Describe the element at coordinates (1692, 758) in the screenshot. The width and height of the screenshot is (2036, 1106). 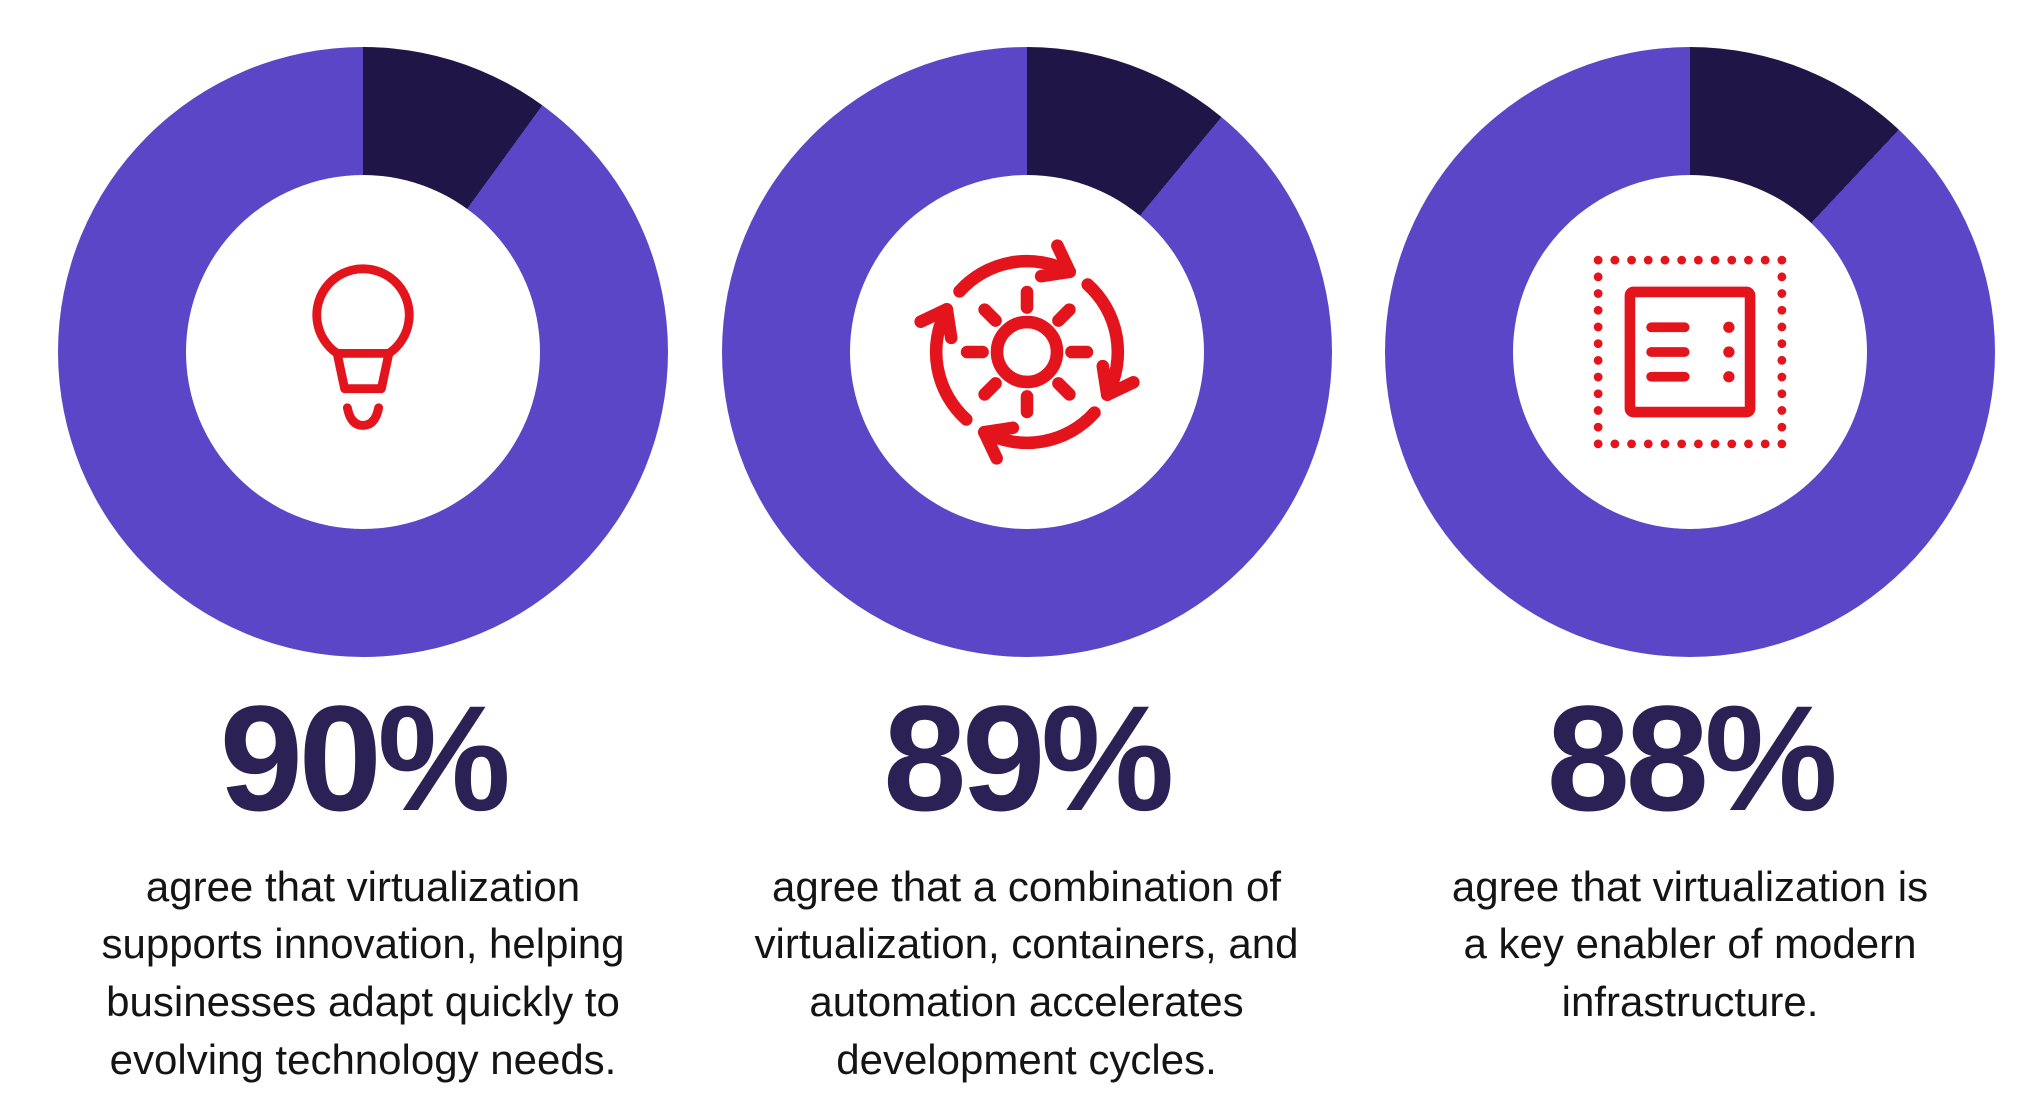
I see `percent-value: 88%` at that location.